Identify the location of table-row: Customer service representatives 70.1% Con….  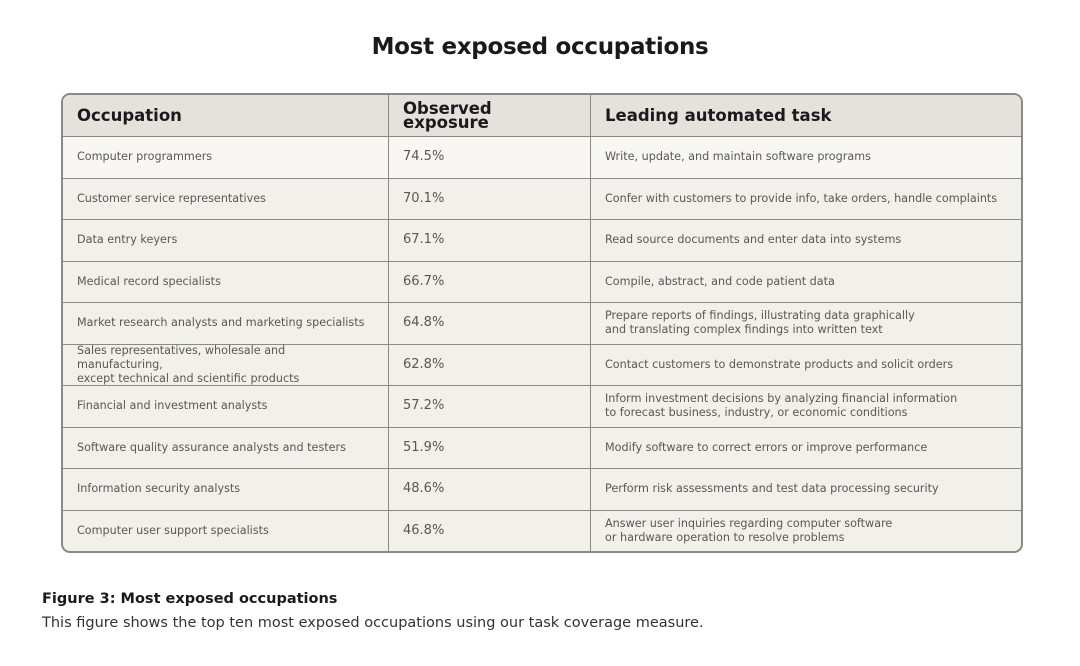
(542, 198).